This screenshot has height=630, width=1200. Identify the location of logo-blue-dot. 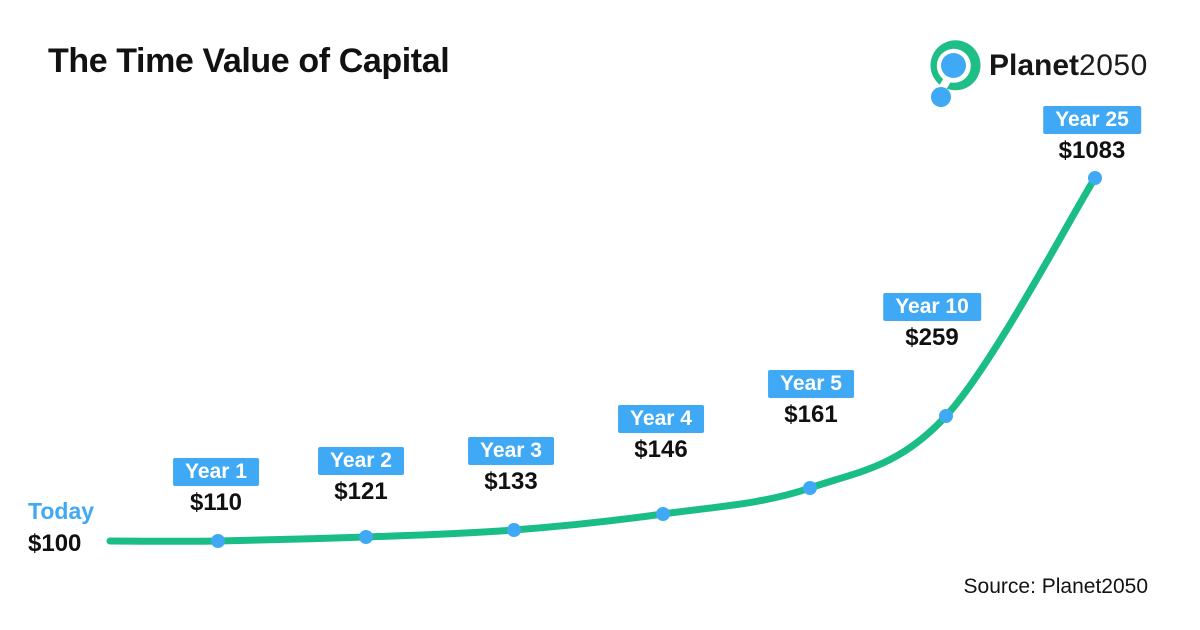
(941, 97).